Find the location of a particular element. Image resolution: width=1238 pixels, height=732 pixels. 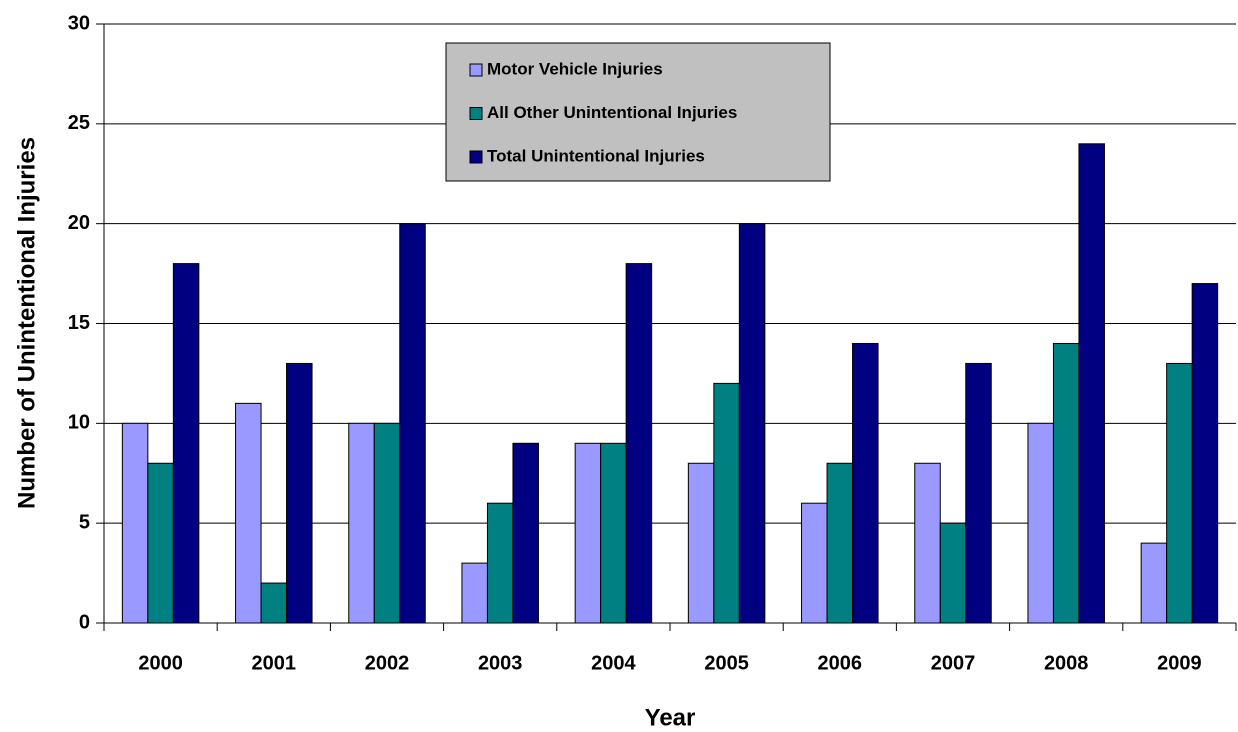

x-tick-label: 2007 is located at coordinates (953, 663).